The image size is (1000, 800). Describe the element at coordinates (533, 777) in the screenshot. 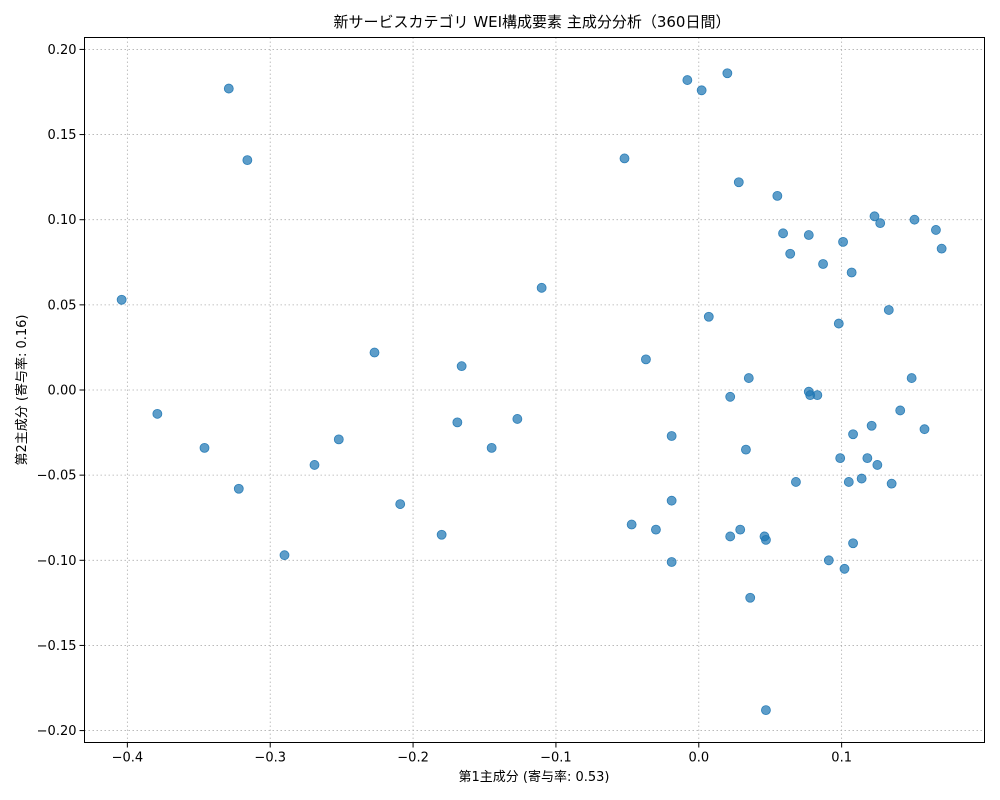

I see `x-axis-label: 第1主成分 (寄与率: 0.53)` at that location.